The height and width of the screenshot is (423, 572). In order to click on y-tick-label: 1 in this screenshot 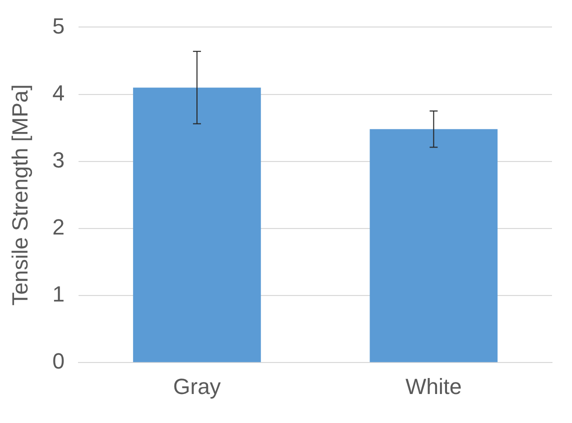, I will do `click(58, 294)`.